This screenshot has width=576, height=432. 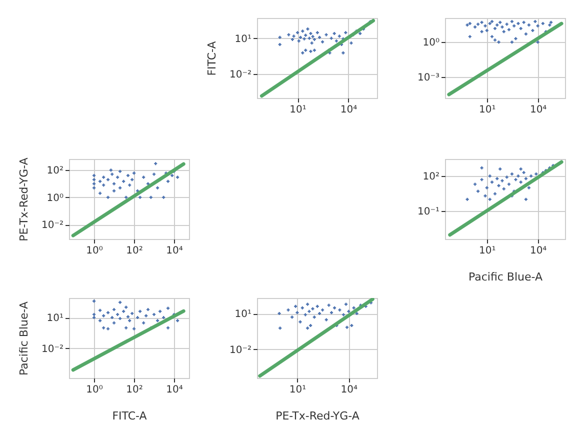 What do you see at coordinates (130, 416) in the screenshot?
I see `x-axis-title: FITC-A` at bounding box center [130, 416].